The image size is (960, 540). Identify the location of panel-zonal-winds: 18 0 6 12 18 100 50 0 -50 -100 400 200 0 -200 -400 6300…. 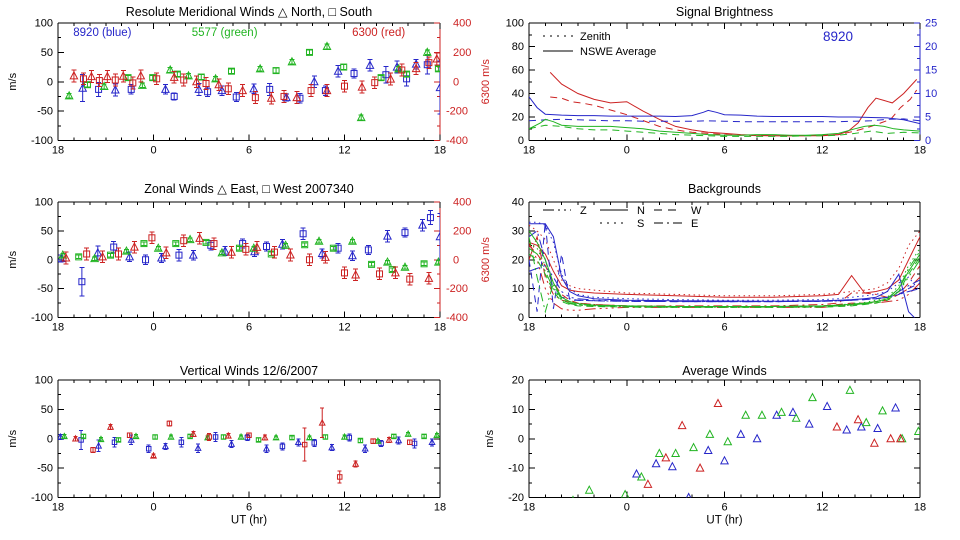
(249, 258).